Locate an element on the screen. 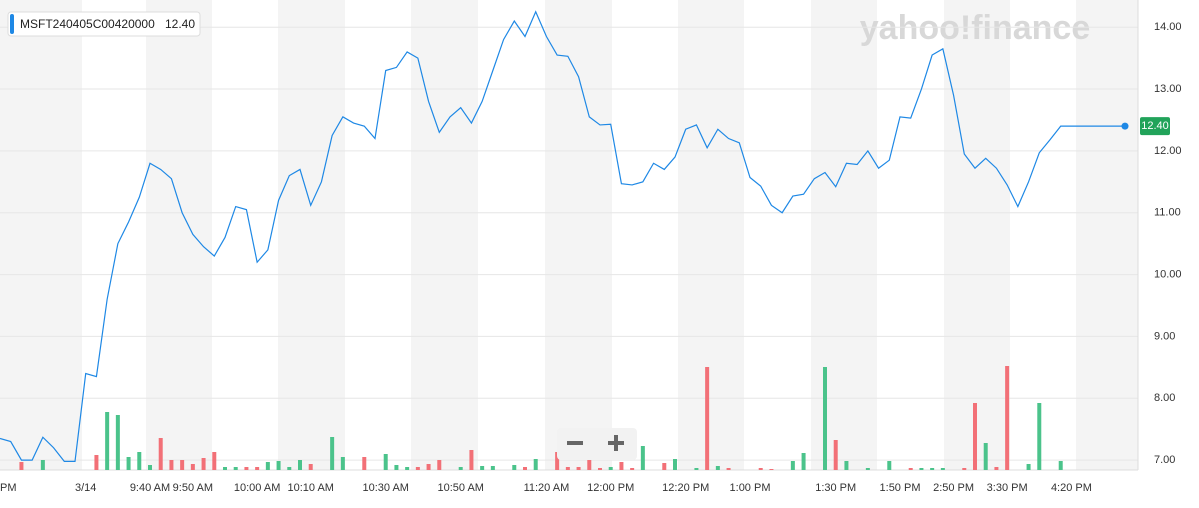 The width and height of the screenshot is (1199, 508). last-badge is located at coordinates (1155, 126).